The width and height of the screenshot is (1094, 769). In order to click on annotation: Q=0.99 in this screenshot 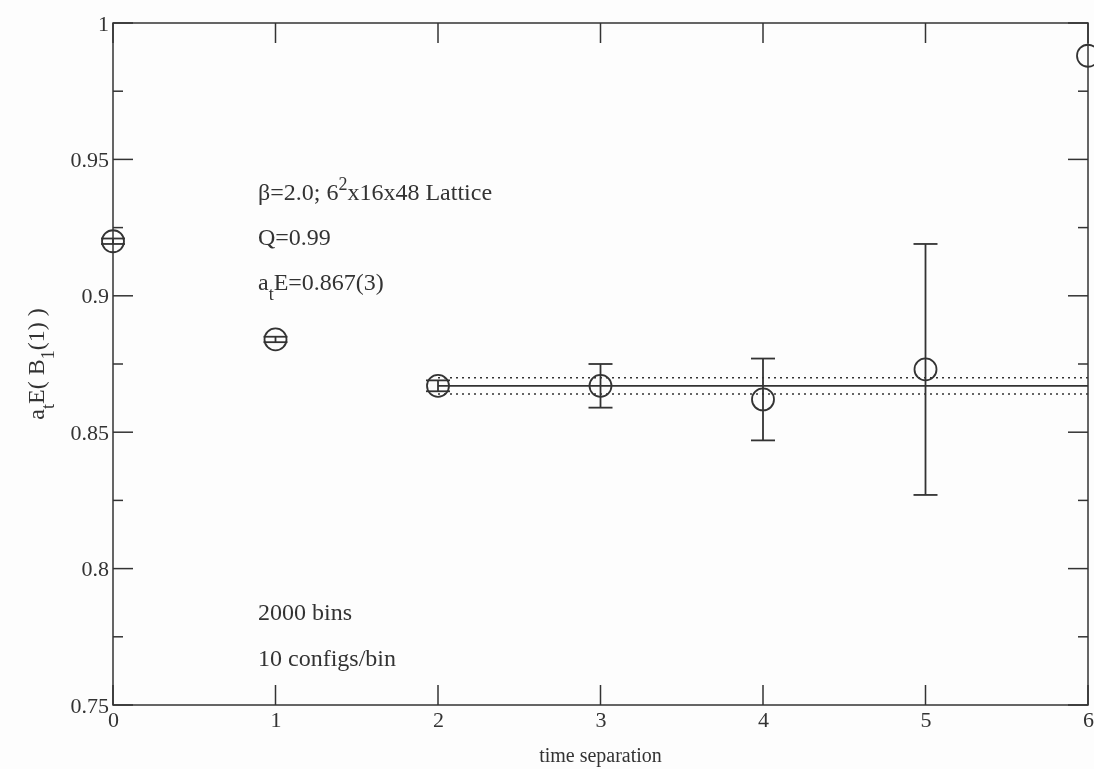, I will do `click(294, 237)`.